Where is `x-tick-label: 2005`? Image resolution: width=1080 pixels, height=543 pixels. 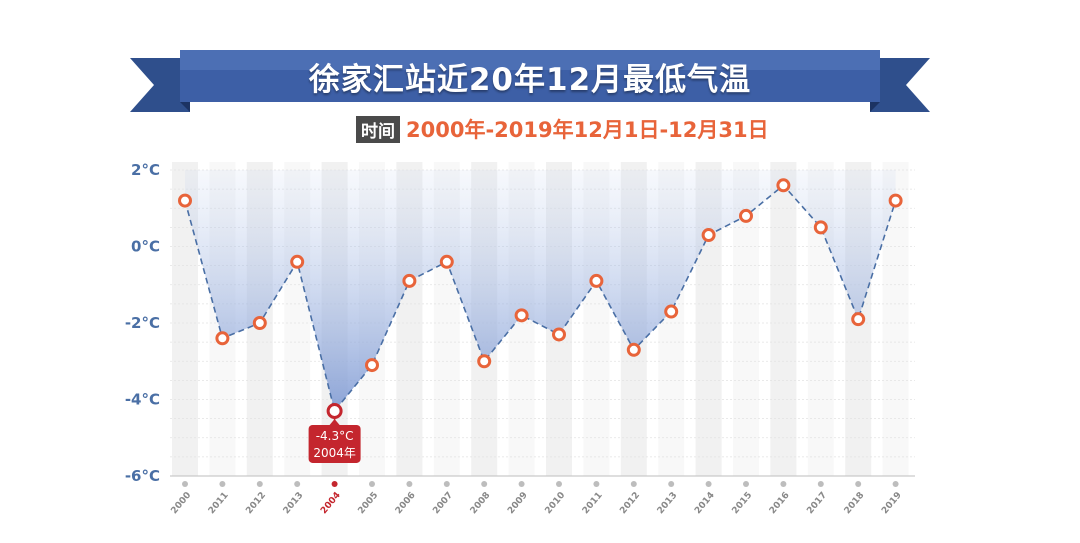 x-tick-label: 2005 is located at coordinates (369, 504).